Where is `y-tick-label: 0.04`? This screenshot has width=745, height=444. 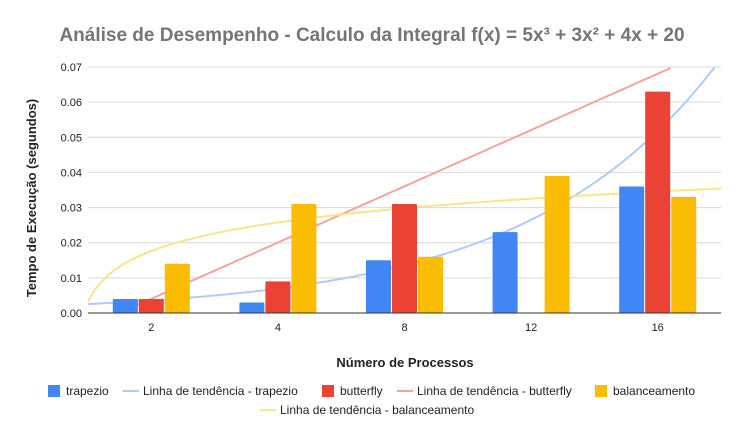 y-tick-label: 0.04 is located at coordinates (71, 173).